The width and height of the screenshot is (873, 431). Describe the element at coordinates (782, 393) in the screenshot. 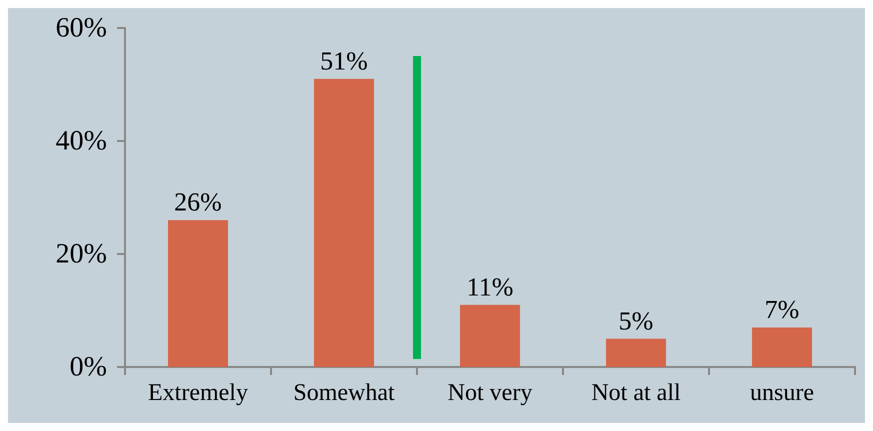

I see `x-tick-label: unsure` at that location.